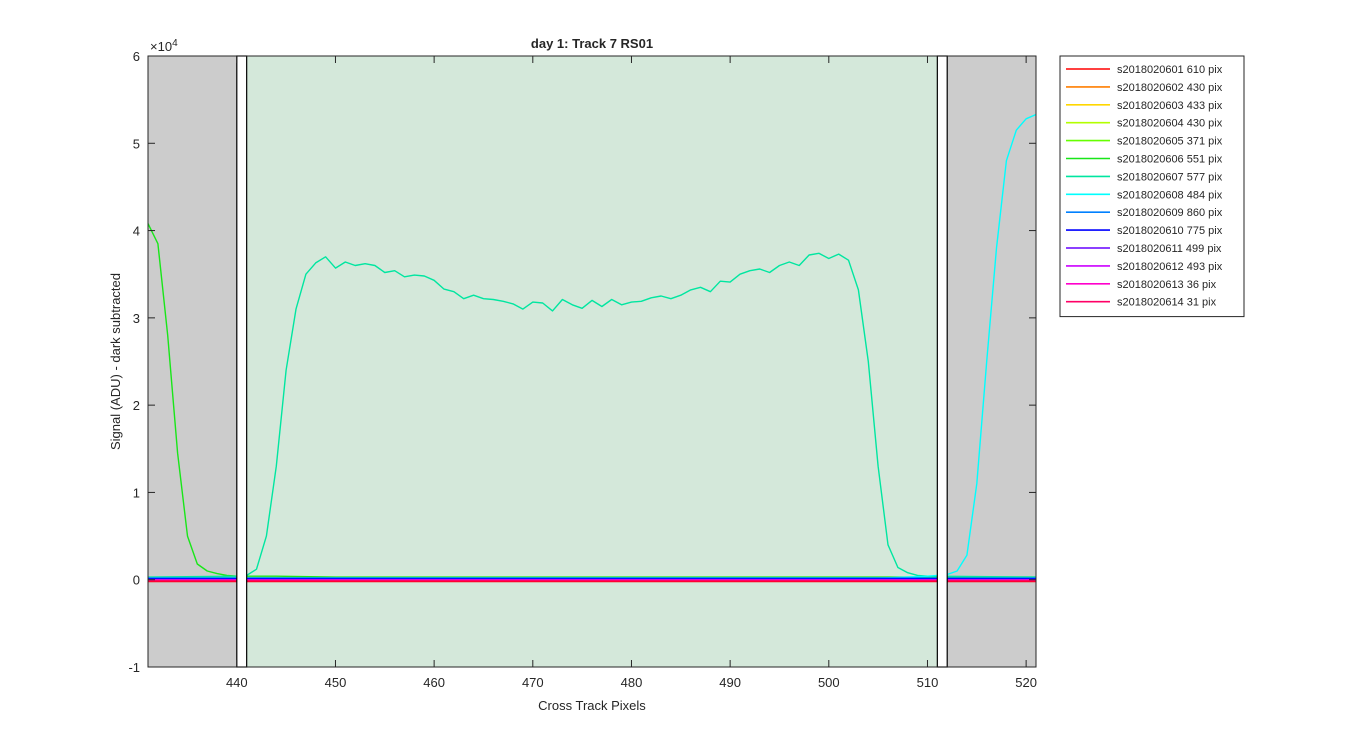 The width and height of the screenshot is (1350, 755). What do you see at coordinates (1170, 195) in the screenshot?
I see `legend-label: s2018020608 484 pix` at bounding box center [1170, 195].